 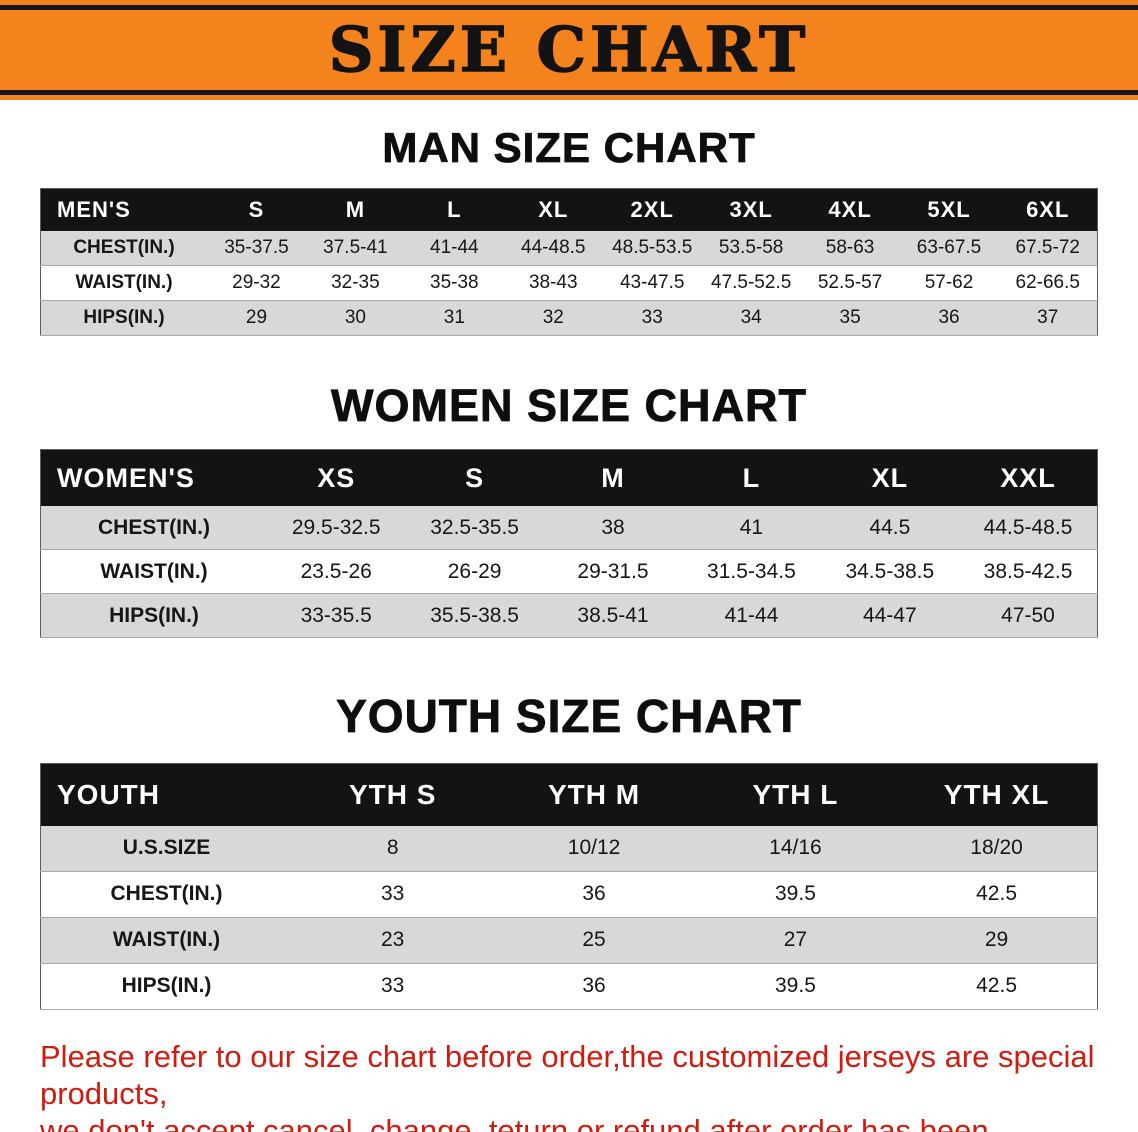 I want to click on size-header-cell: YTH M, so click(x=594, y=794).